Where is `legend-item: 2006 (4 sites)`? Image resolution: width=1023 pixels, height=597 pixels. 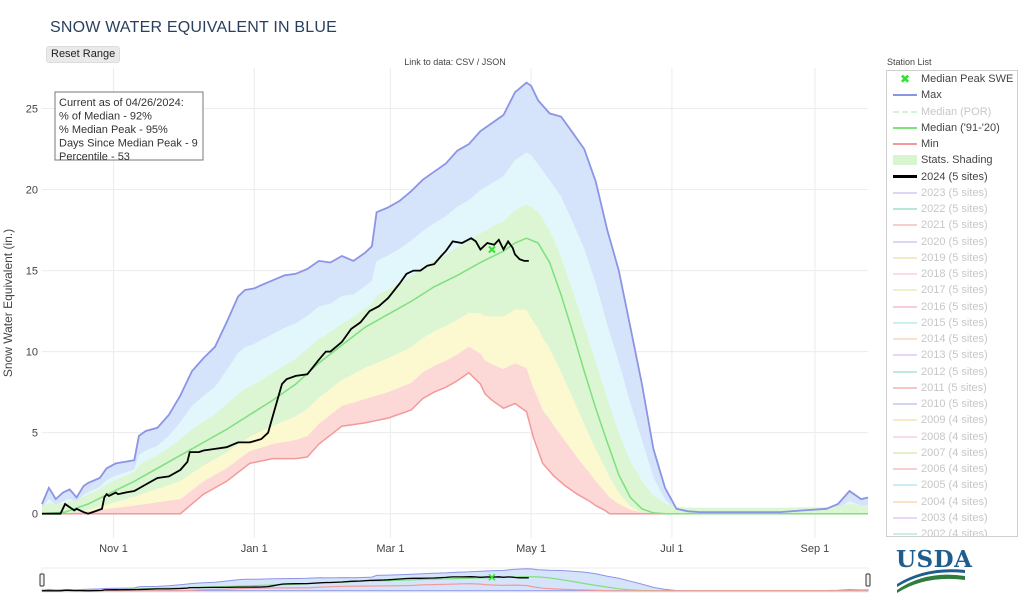 legend-item: 2006 (4 sites) is located at coordinates (952, 469).